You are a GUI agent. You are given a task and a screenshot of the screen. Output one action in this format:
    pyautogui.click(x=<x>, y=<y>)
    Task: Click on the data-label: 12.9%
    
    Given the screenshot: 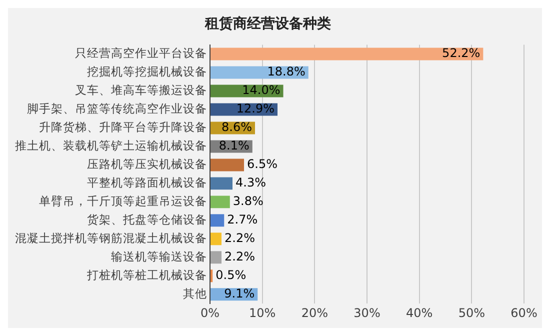 What is the action you would take?
    pyautogui.click(x=255, y=109)
    